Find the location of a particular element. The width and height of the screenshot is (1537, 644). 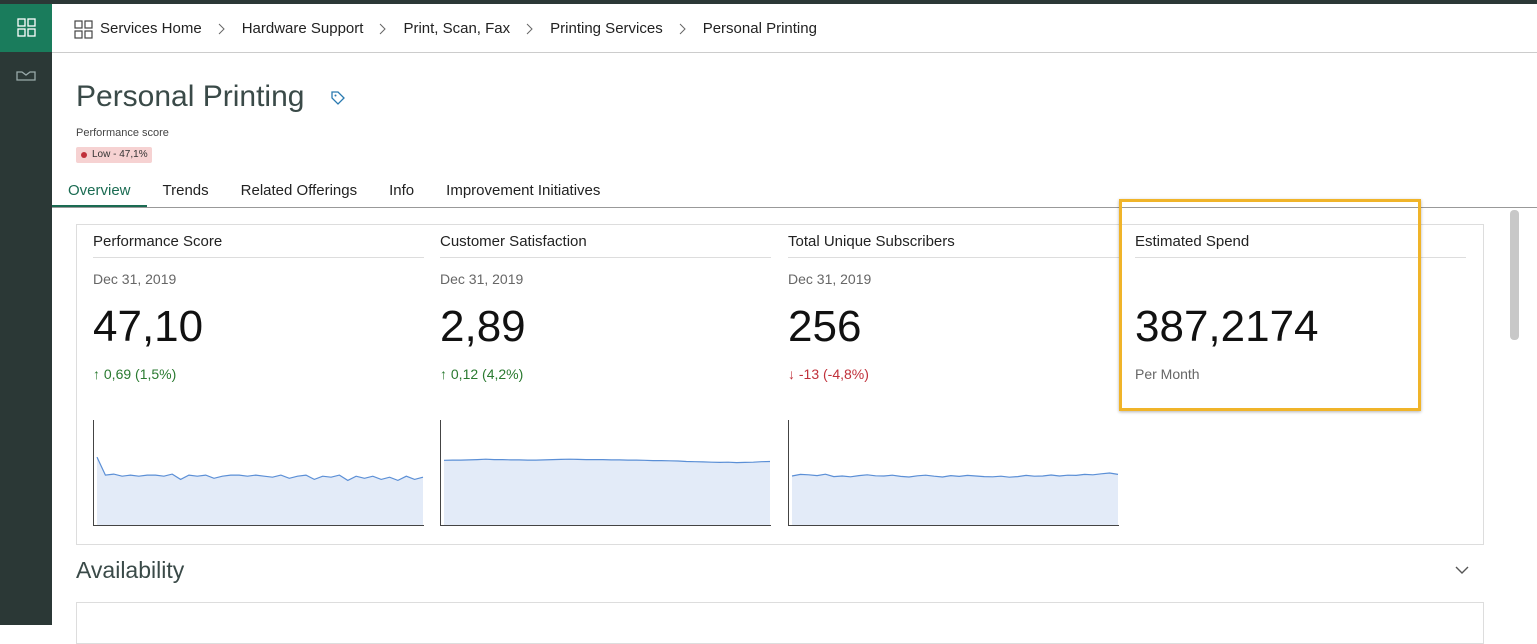

breadcrumb-item: Print, Scan, Fax is located at coordinates (457, 28).